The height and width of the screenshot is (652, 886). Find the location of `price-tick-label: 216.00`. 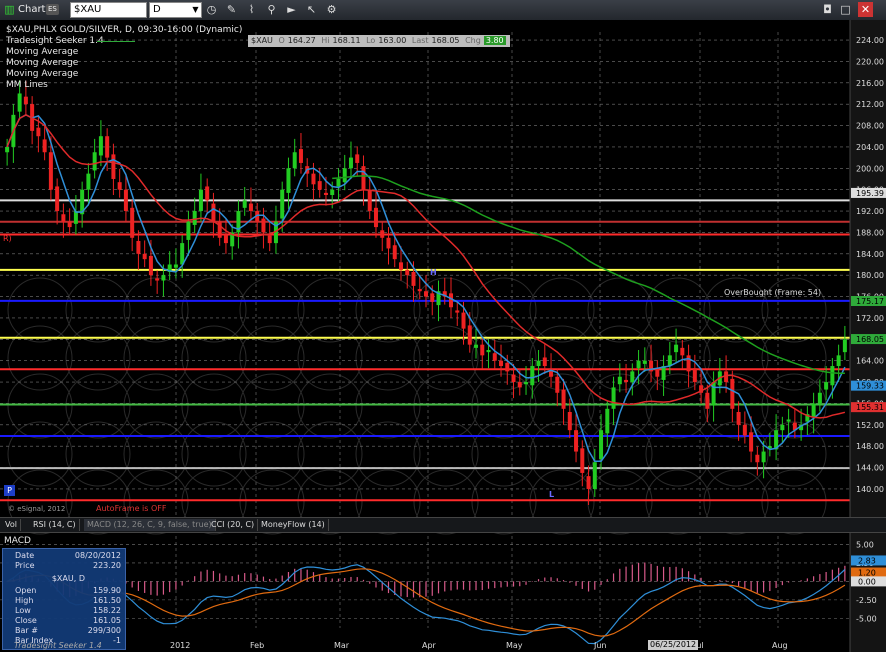

price-tick-label: 216.00 is located at coordinates (870, 83).